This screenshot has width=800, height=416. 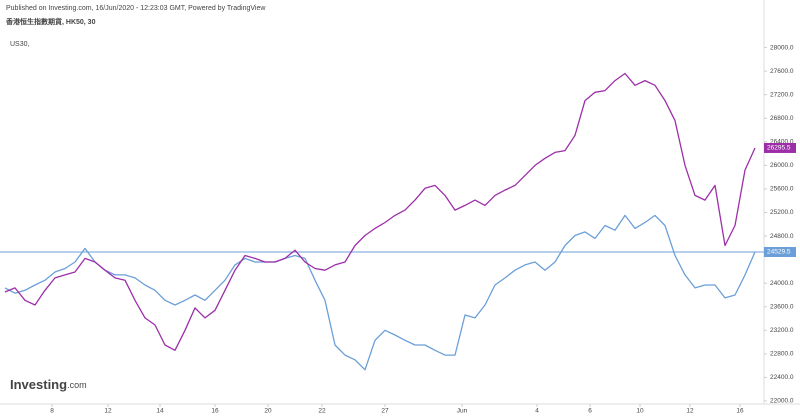 What do you see at coordinates (782, 401) in the screenshot?
I see `y-tick-label: 22000.0` at bounding box center [782, 401].